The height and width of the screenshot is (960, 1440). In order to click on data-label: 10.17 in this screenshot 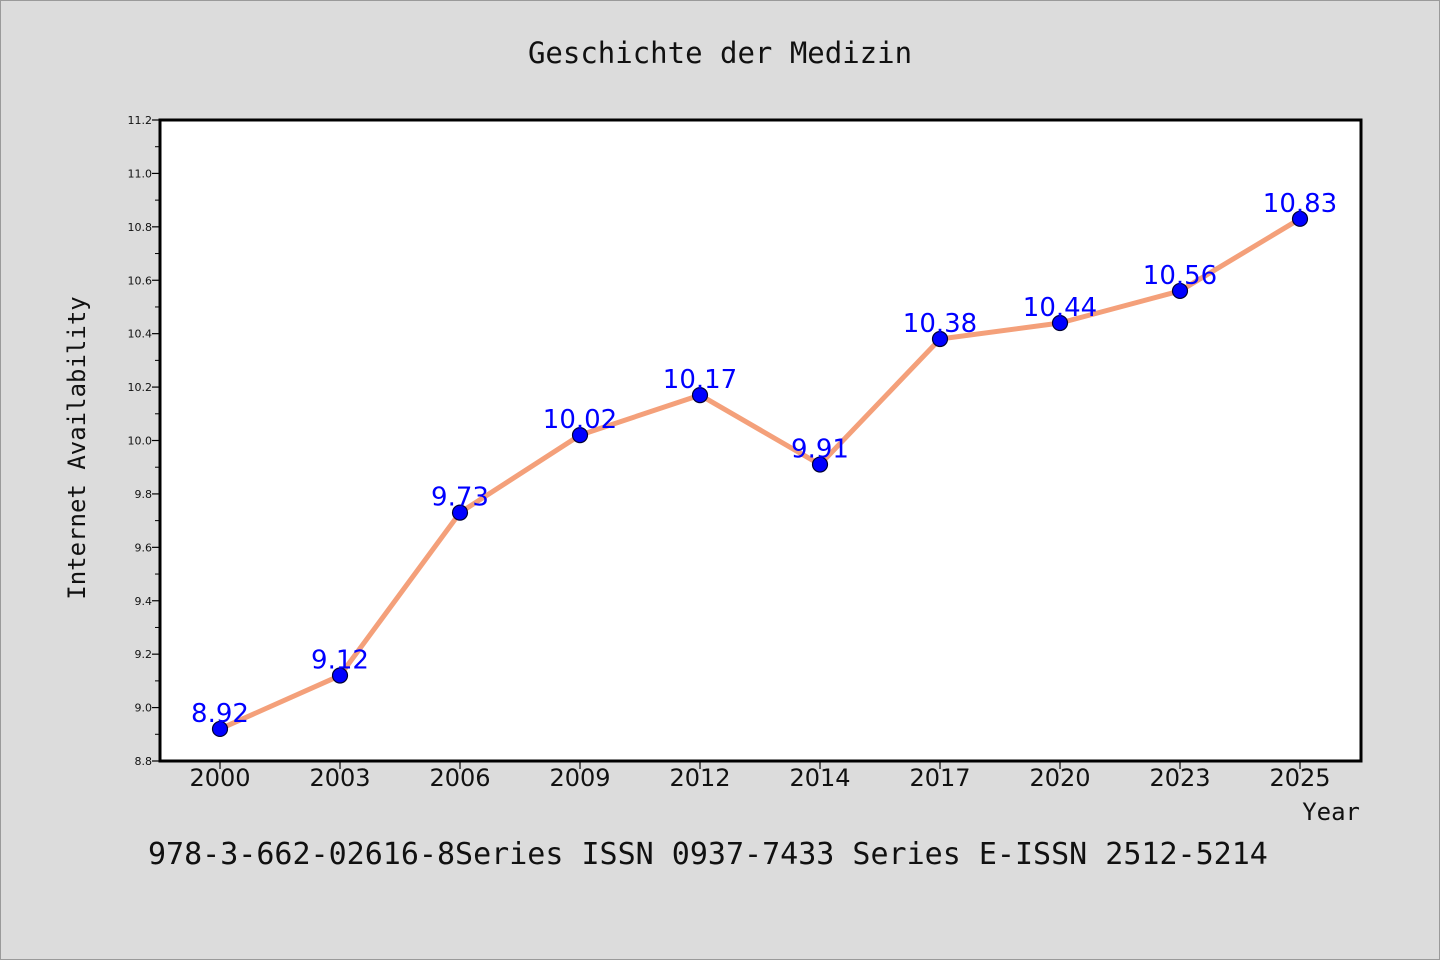, I will do `click(700, 380)`.